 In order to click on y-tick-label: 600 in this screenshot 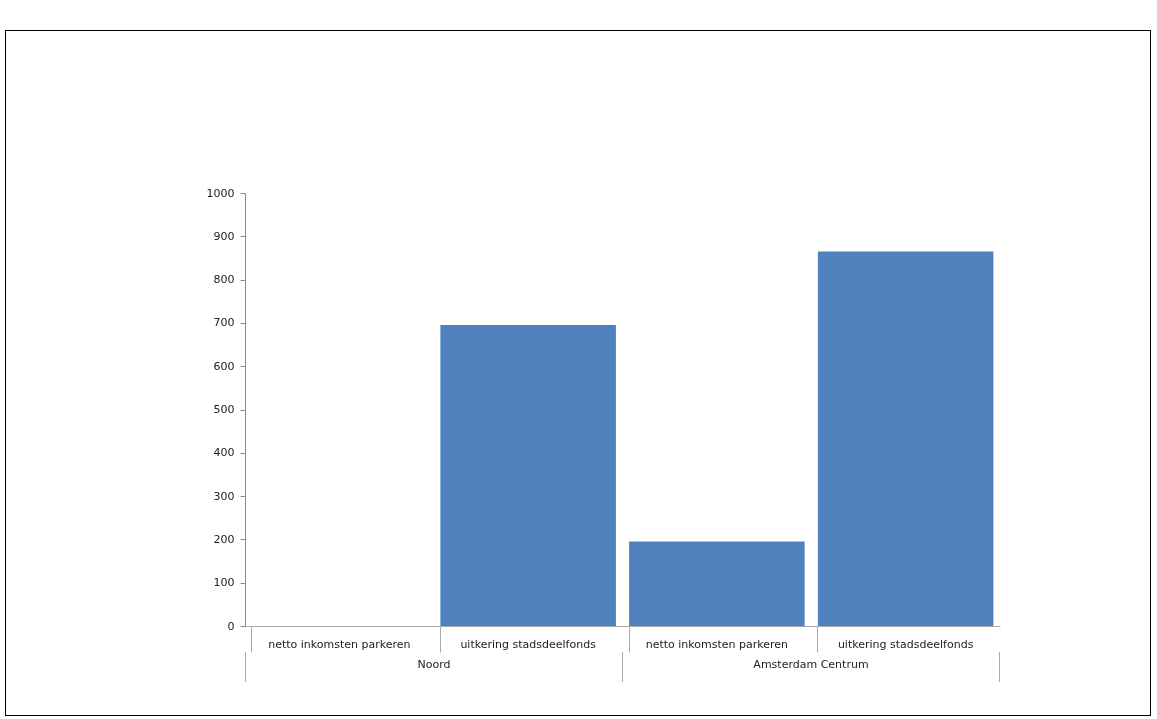, I will do `click(224, 366)`.